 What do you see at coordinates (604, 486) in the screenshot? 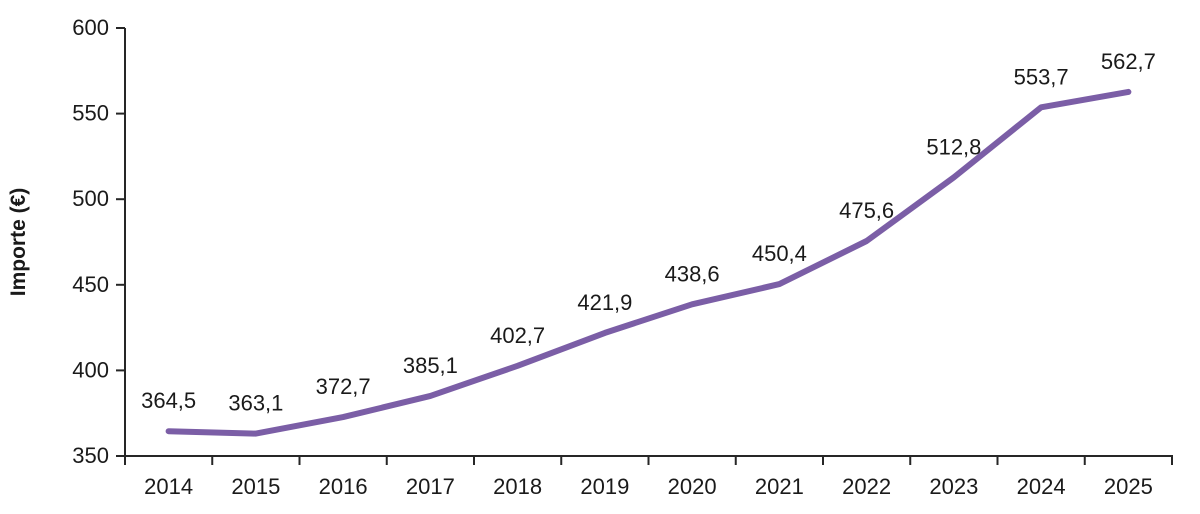
I see `x-tick-label: 2019` at bounding box center [604, 486].